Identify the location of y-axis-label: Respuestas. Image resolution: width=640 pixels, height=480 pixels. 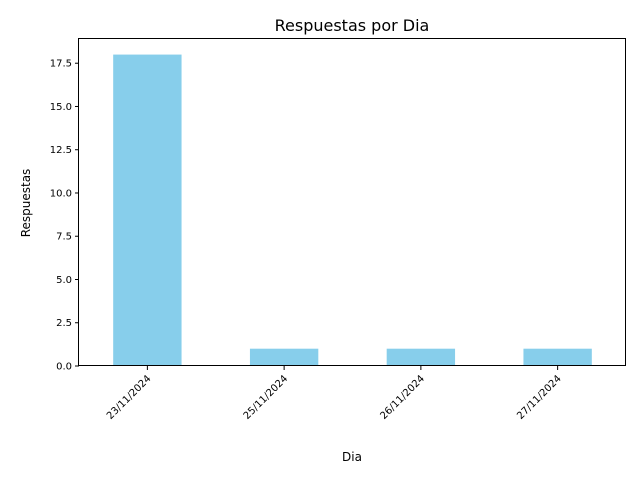
(26, 203).